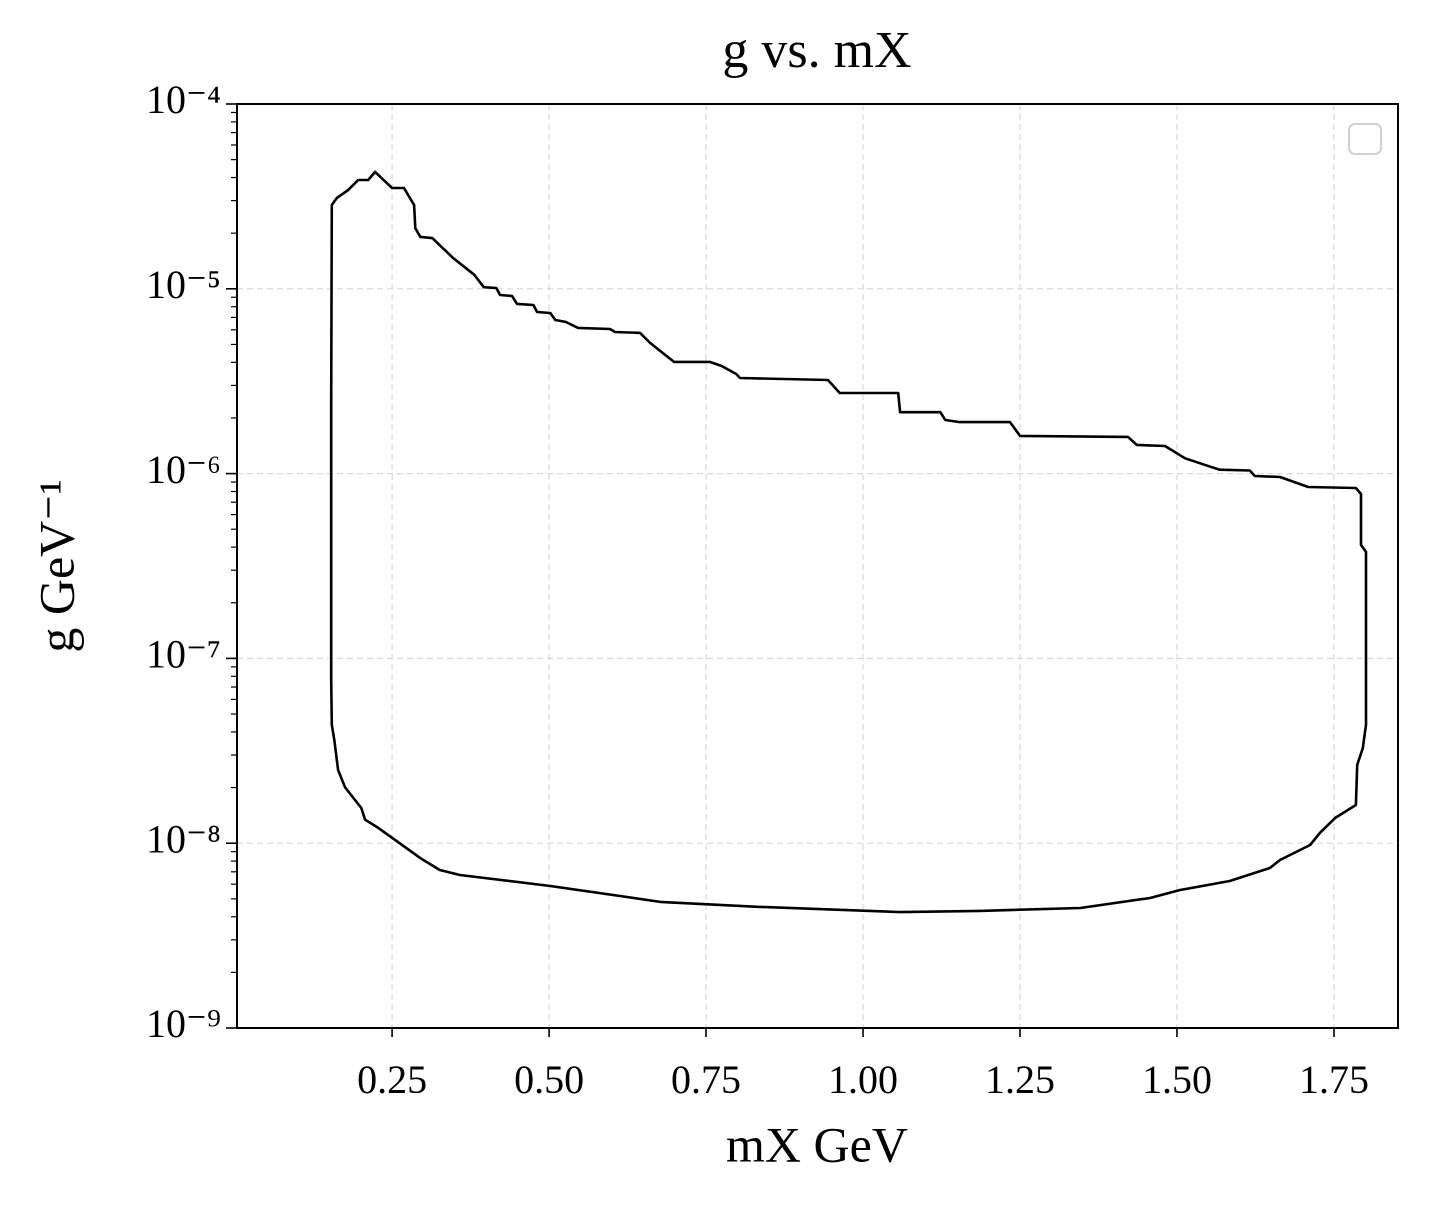  I want to click on chart-title: g vs. mX, so click(816, 50).